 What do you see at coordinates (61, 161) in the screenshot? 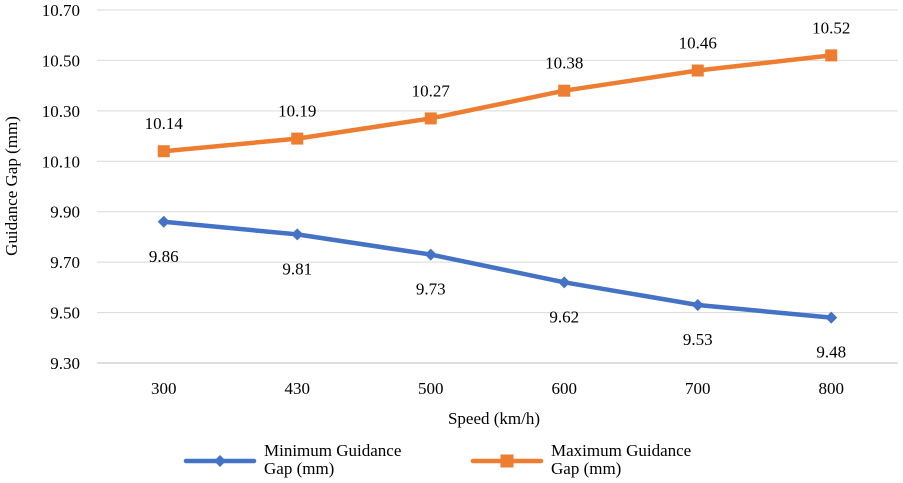
I see `y-tick-label: 10.10` at bounding box center [61, 161].